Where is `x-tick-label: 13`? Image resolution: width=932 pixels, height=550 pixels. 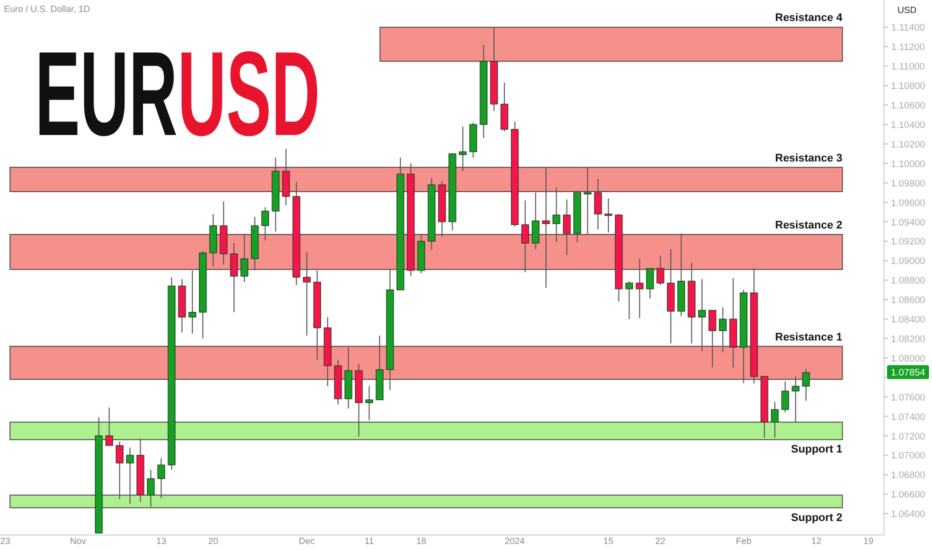 x-tick-label: 13 is located at coordinates (161, 541).